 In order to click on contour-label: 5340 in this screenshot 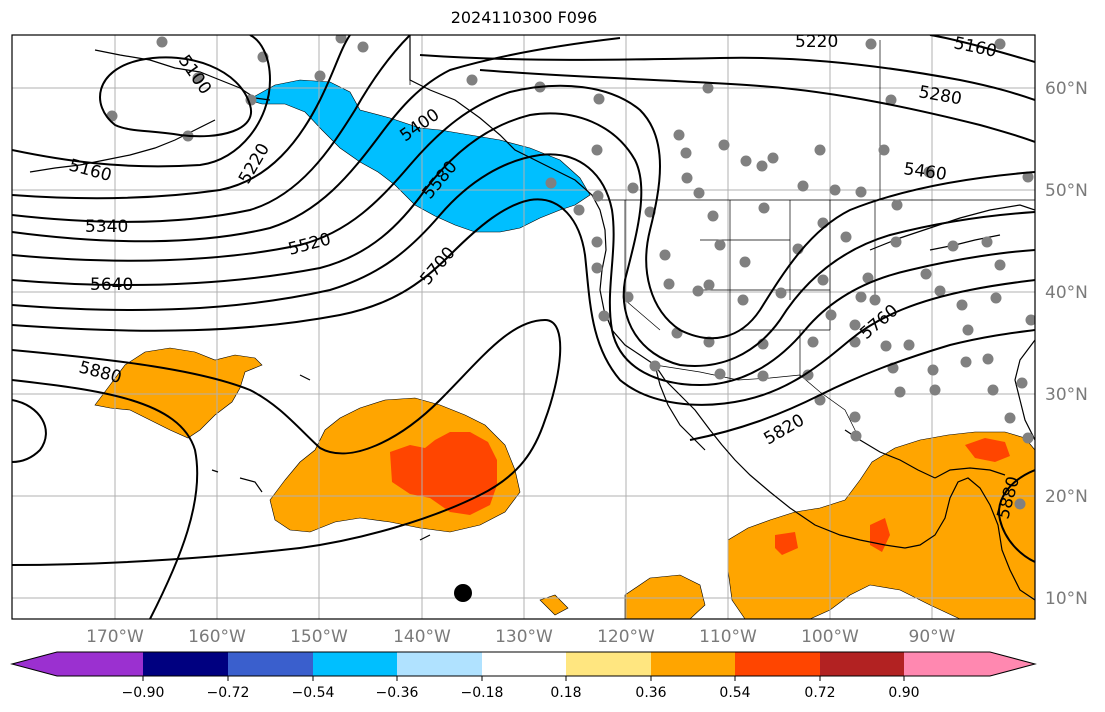, I will do `click(106, 227)`.